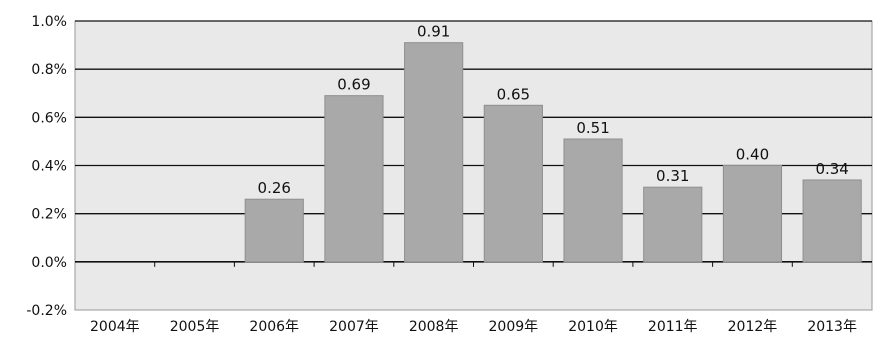 This screenshot has height=338, width=886. What do you see at coordinates (433, 32) in the screenshot?
I see `data-label: 0.91` at bounding box center [433, 32].